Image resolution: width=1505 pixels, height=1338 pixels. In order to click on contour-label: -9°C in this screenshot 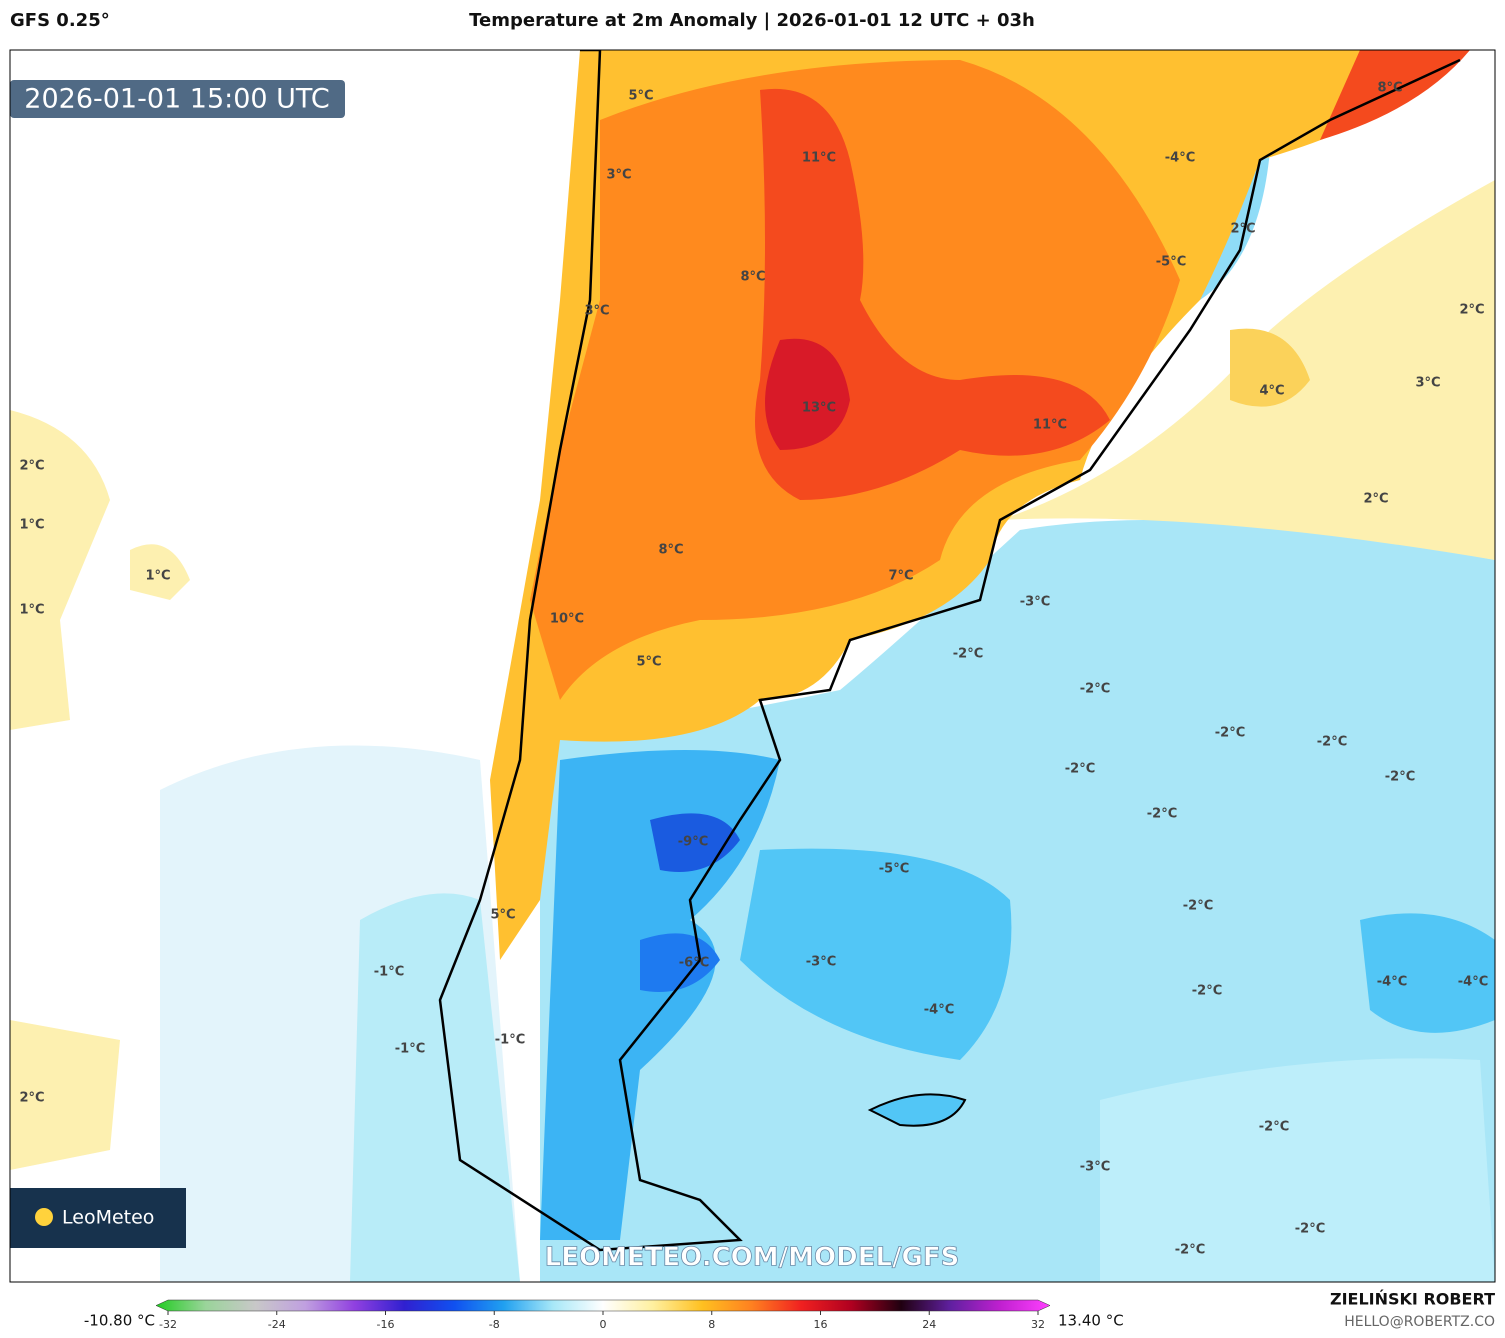, I will do `click(693, 842)`.